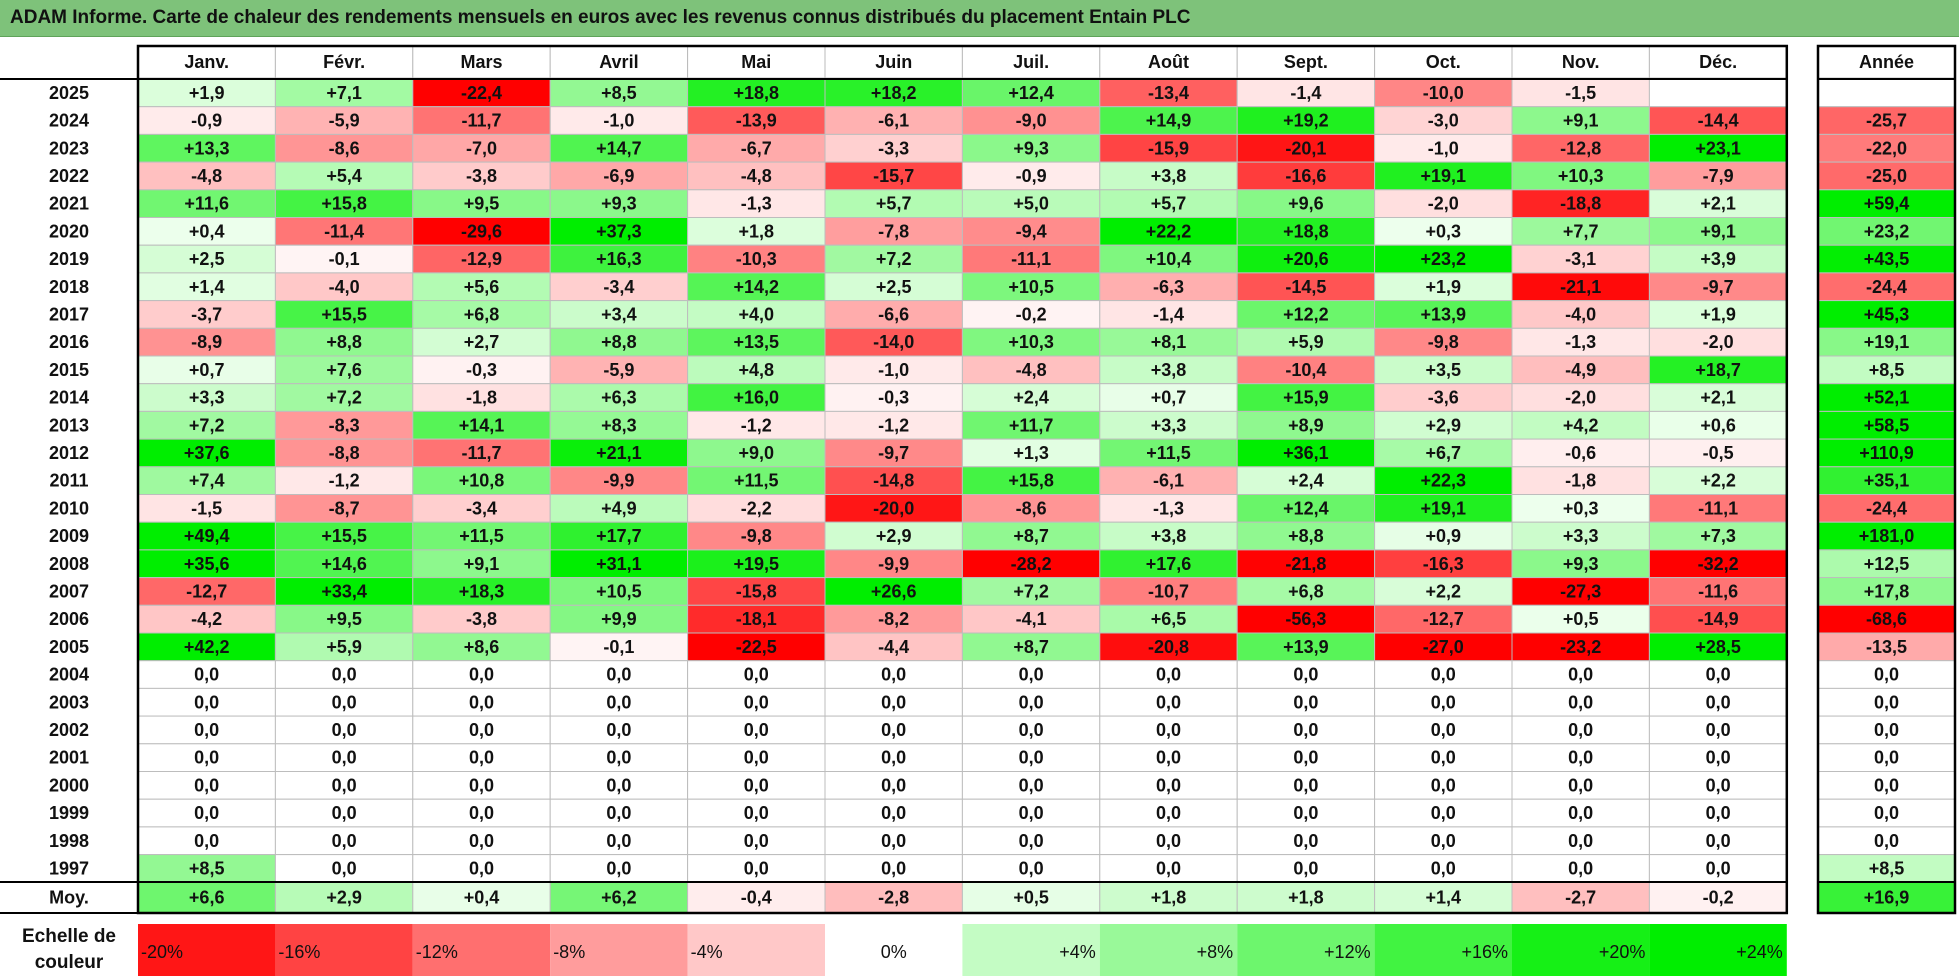 The image size is (1959, 978). I want to click on row-year-label: 2021, so click(69, 204).